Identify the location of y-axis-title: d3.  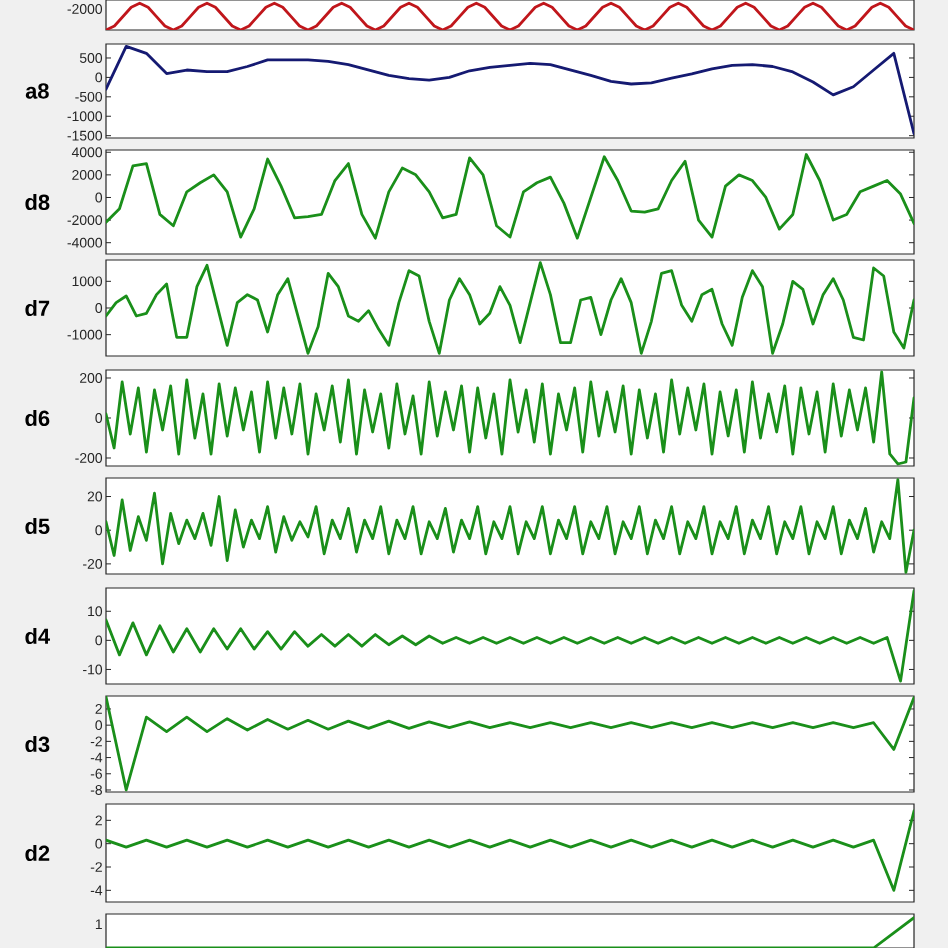
(37, 744).